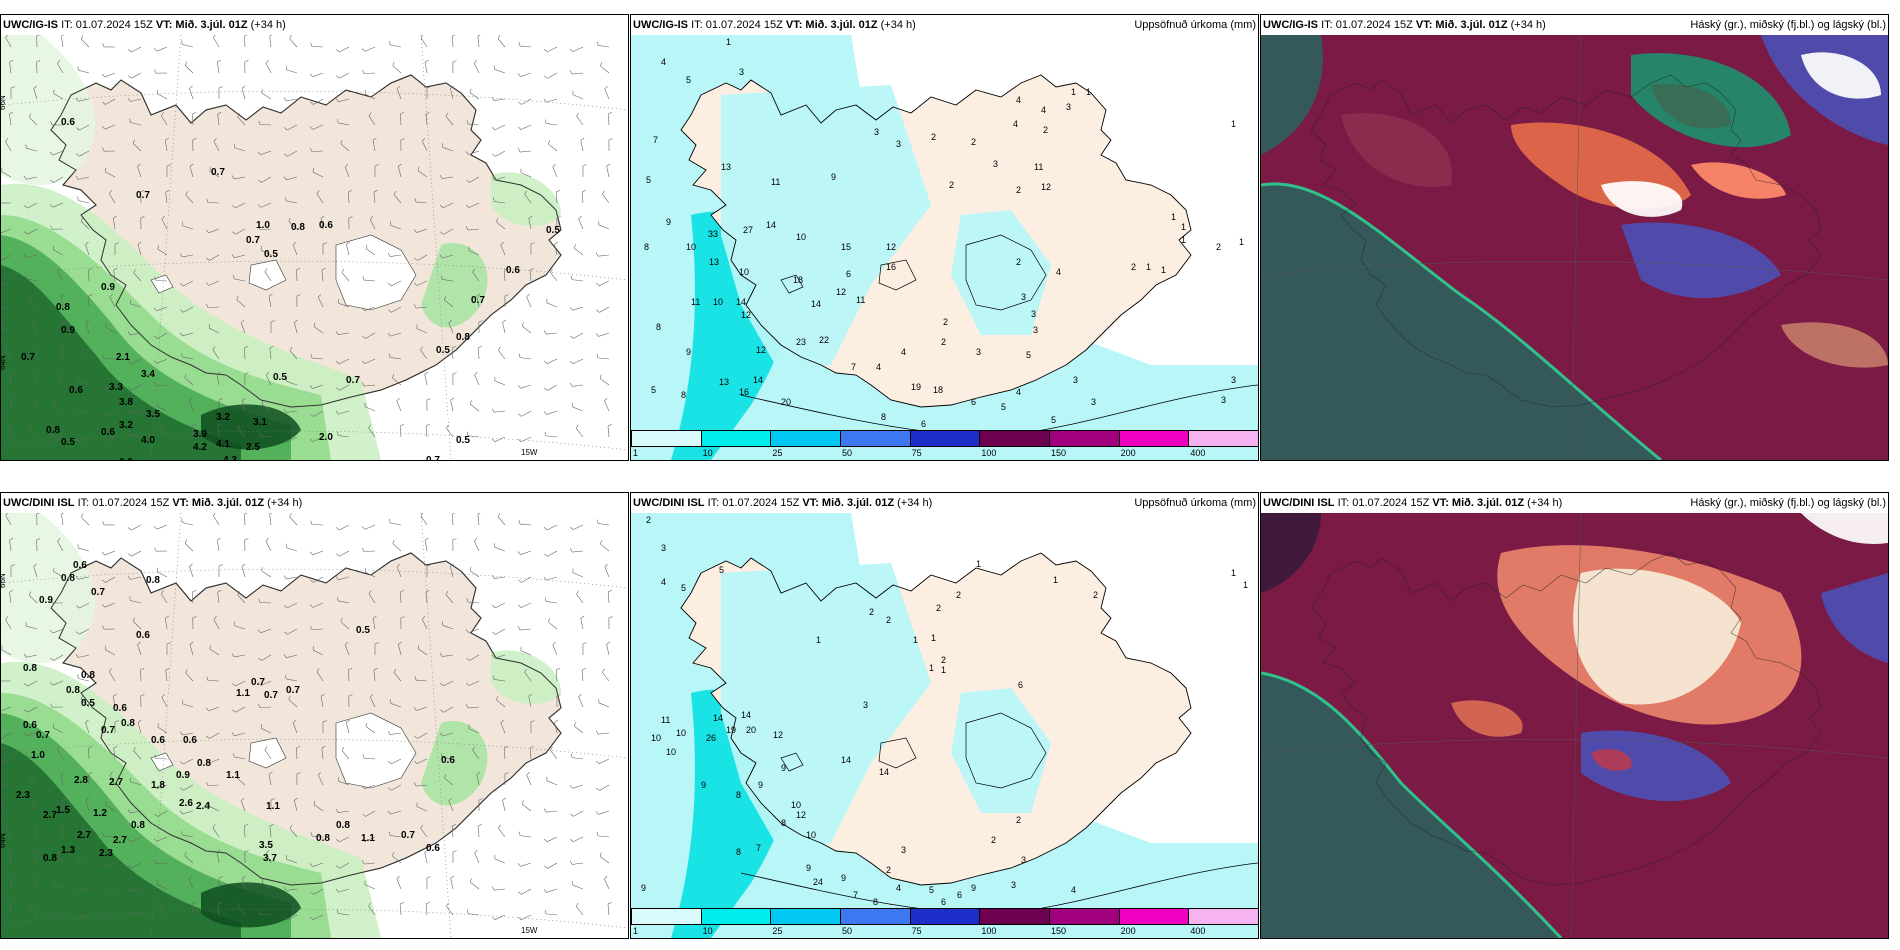  I want to click on legend-tick-label: 200, so click(1128, 931).